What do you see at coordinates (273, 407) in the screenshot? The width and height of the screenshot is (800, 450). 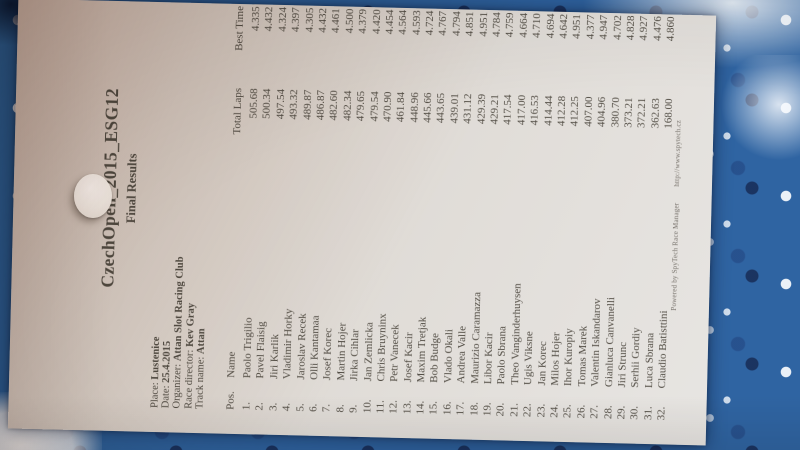 I see `cell-pos: 3.` at bounding box center [273, 407].